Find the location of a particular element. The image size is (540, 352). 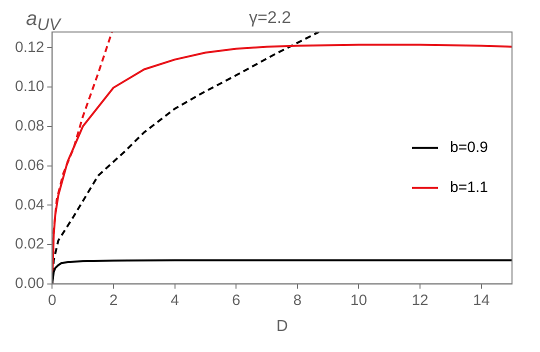

y-tick-label: 0.10 is located at coordinates (29, 87).